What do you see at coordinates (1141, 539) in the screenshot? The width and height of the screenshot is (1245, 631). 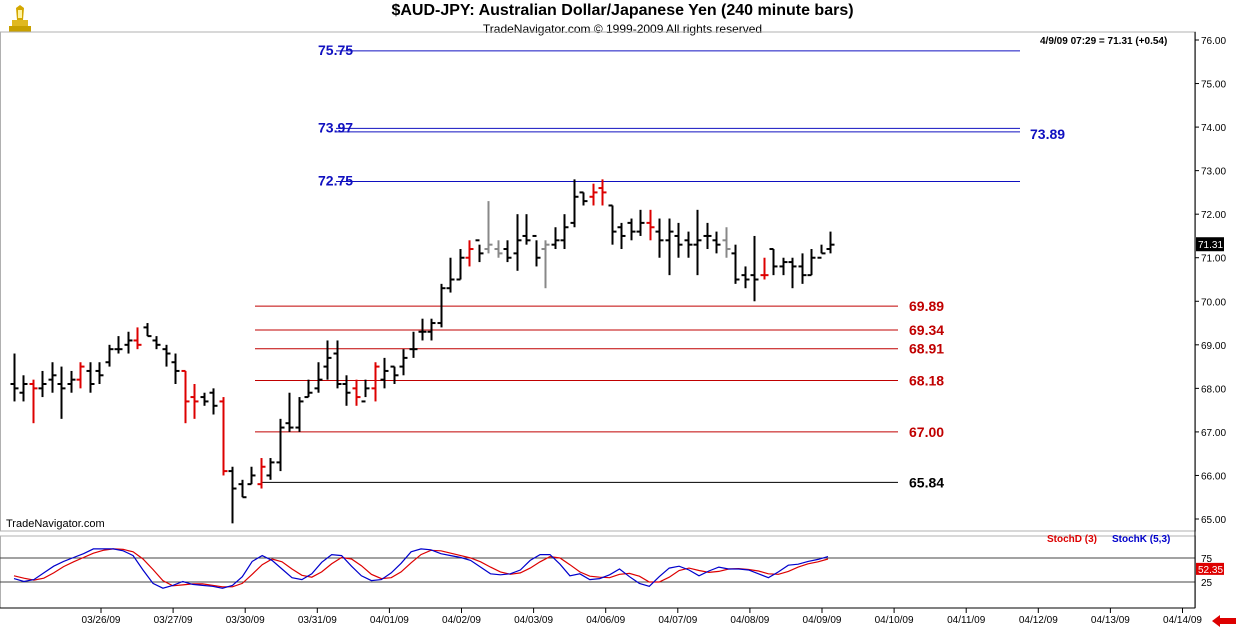 I see `stochk-legend: StochK (5,3)` at bounding box center [1141, 539].